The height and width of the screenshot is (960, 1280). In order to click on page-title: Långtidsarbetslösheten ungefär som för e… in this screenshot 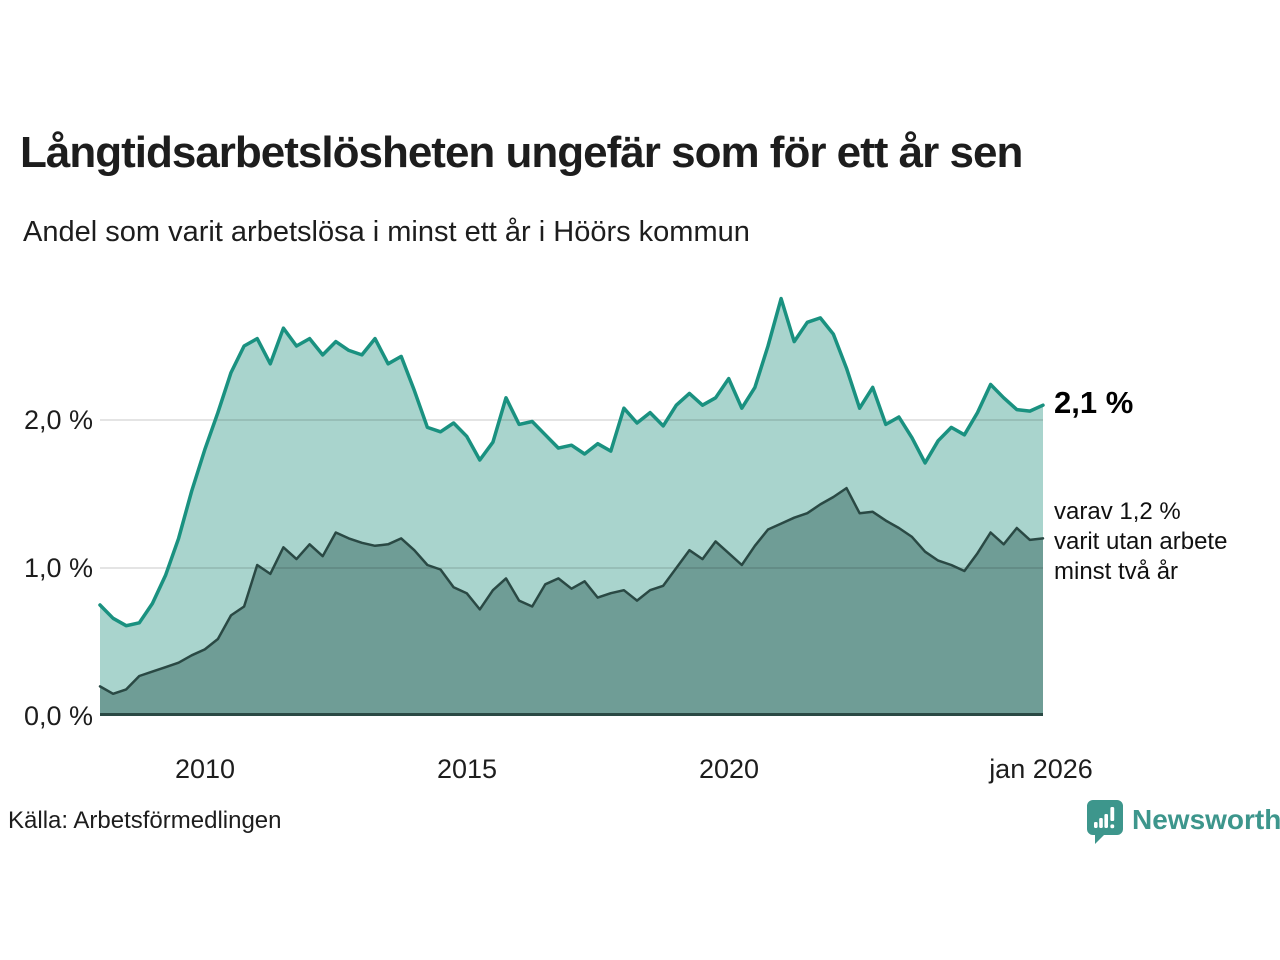, I will do `click(521, 152)`.